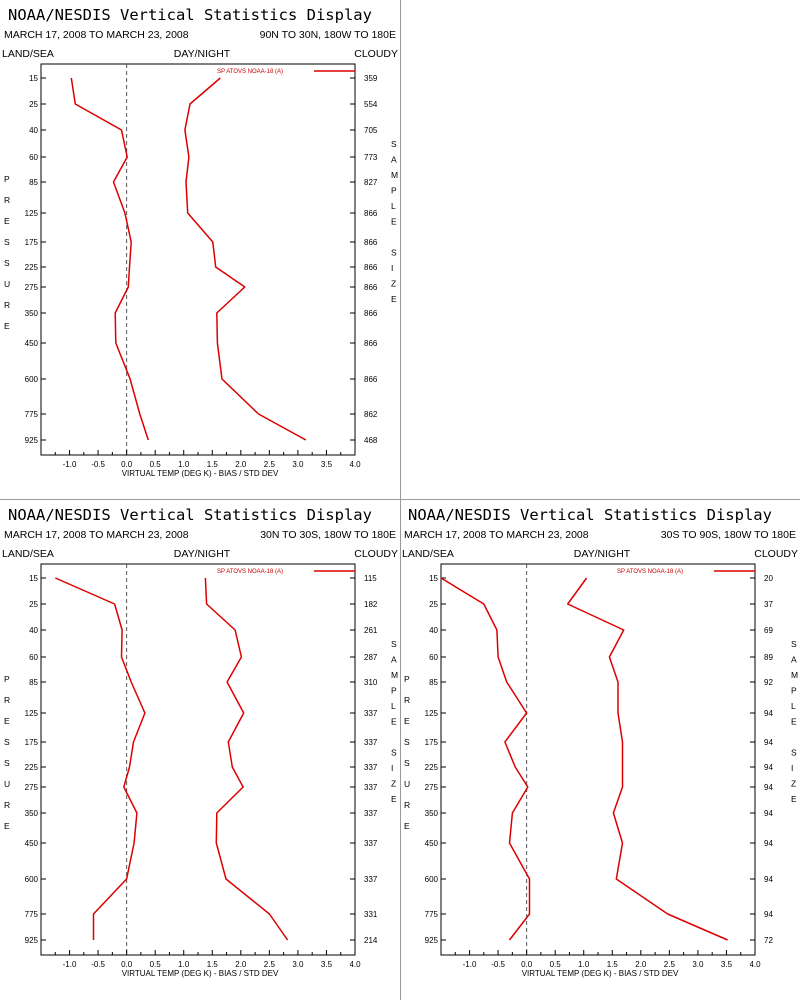 The width and height of the screenshot is (800, 1000). What do you see at coordinates (33, 604) in the screenshot?
I see `pressure-label: 25` at bounding box center [33, 604].